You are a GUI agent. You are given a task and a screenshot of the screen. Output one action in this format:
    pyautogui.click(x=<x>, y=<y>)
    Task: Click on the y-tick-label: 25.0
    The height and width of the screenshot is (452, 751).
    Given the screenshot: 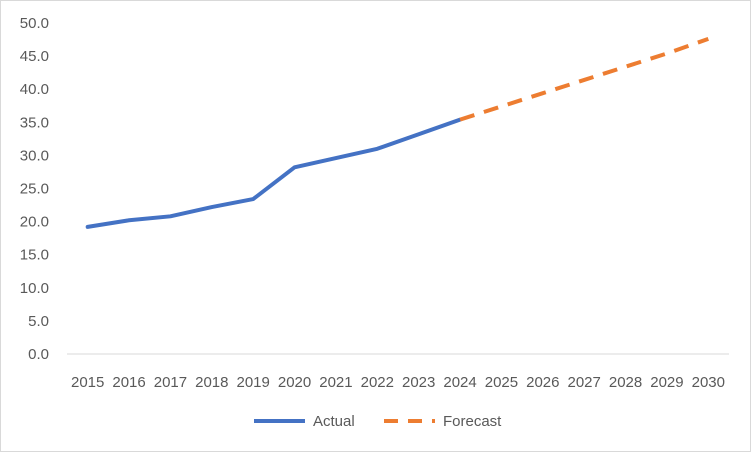 What is the action you would take?
    pyautogui.click(x=34, y=189)
    